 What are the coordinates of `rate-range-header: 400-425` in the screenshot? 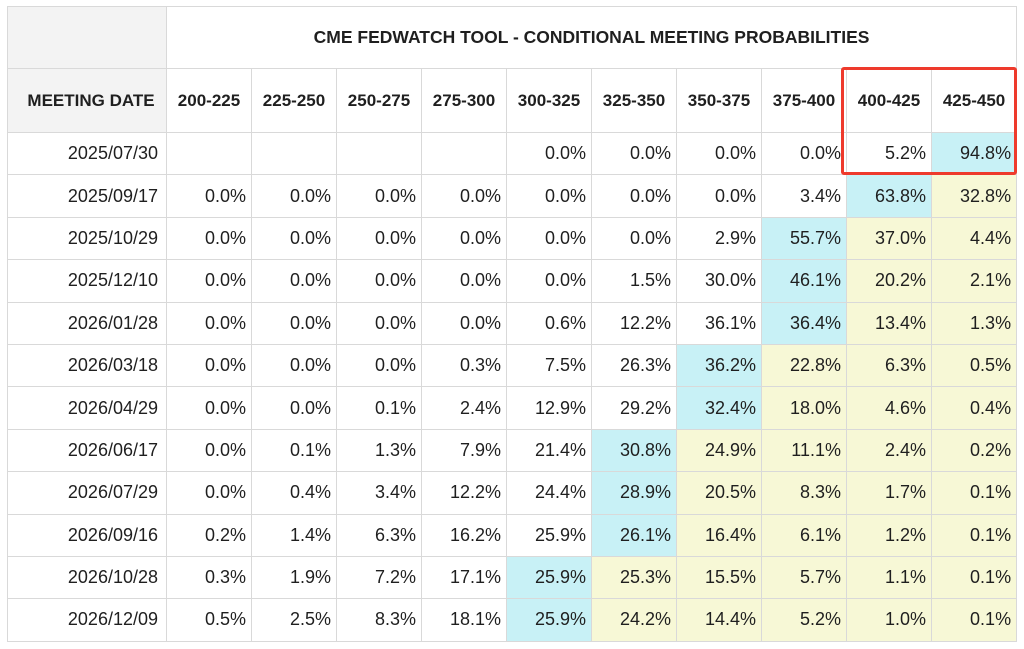 It's located at (889, 100).